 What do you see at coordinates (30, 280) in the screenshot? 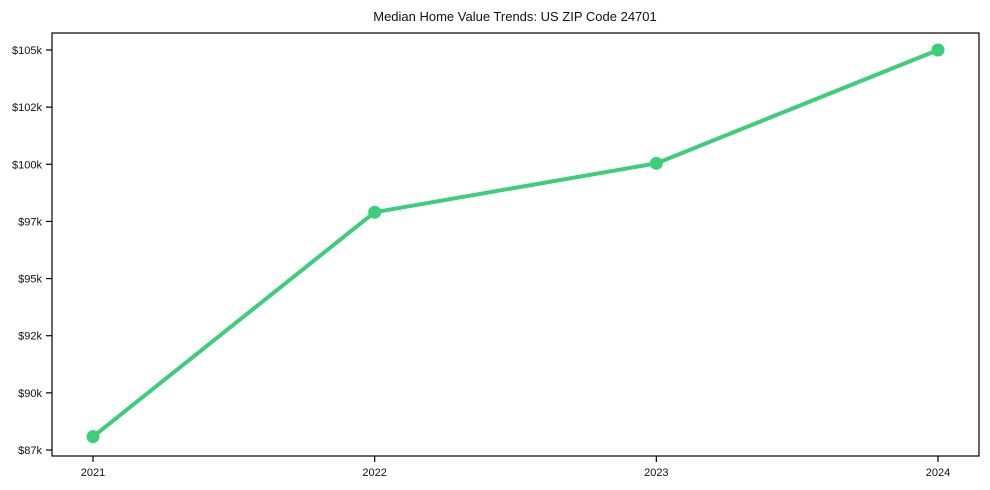
I see `y-tick-label: $95k` at bounding box center [30, 280].